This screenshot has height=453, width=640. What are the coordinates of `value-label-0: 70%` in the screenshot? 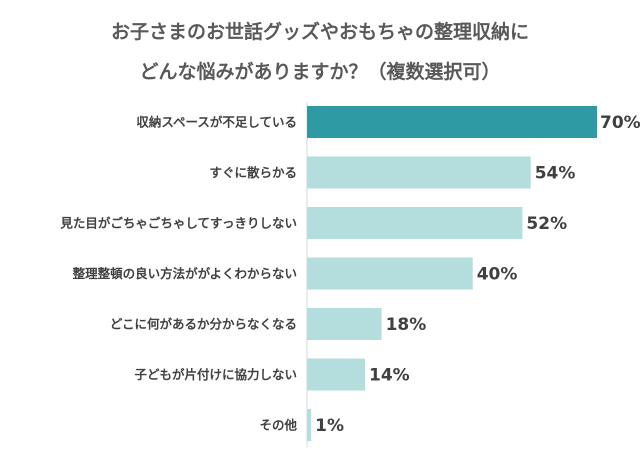 It's located at (620, 123).